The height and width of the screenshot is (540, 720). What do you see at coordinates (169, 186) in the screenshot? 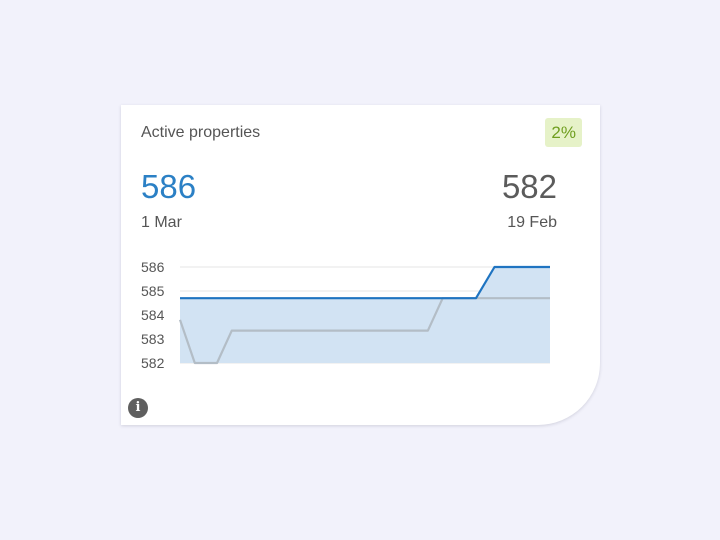
I see `current-value: 586` at bounding box center [169, 186].